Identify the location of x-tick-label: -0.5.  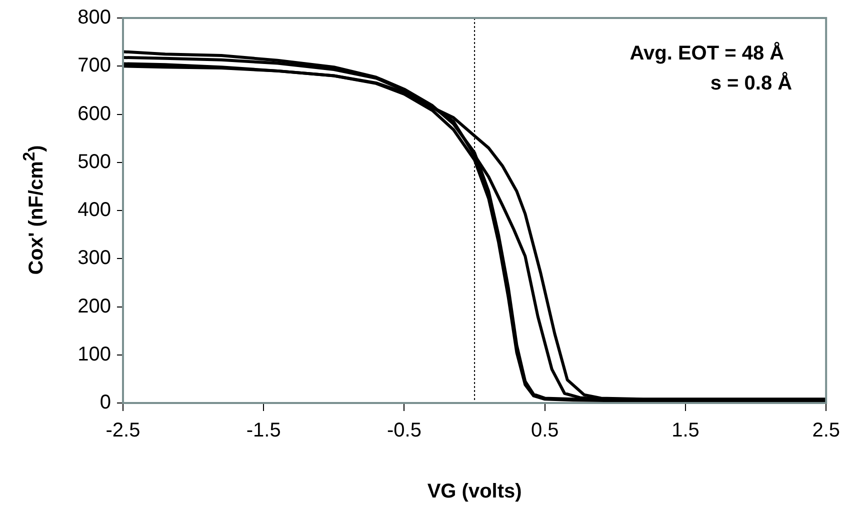
(404, 431).